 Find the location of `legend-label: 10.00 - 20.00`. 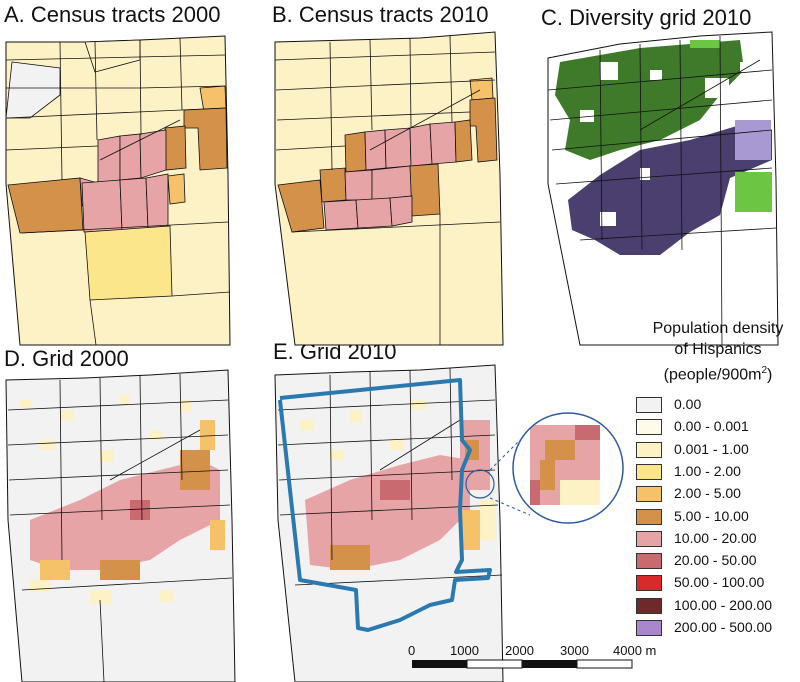

legend-label: 10.00 - 20.00 is located at coordinates (715, 537).